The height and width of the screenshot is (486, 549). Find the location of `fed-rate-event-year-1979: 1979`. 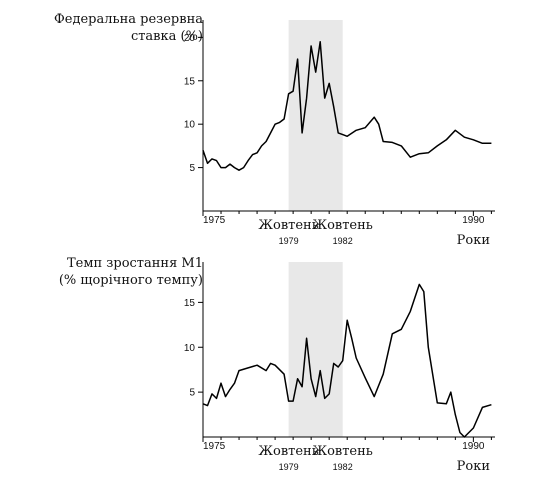

fed-rate-event-year-1979: 1979 is located at coordinates (289, 241).